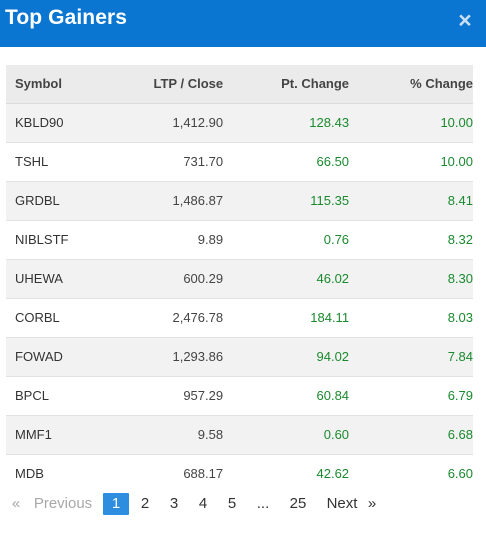 This screenshot has height=534, width=486. Describe the element at coordinates (60, 396) in the screenshot. I see `symbol-cell: BPCL` at that location.